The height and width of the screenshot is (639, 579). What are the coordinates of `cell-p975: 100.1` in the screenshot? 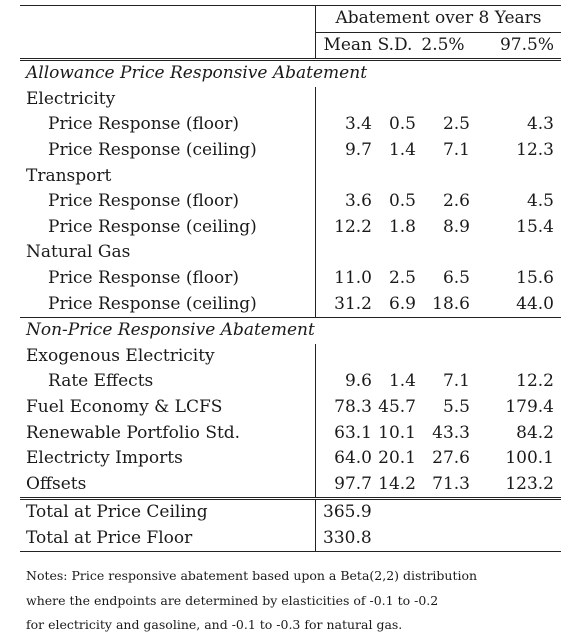 It's located at (529, 458).